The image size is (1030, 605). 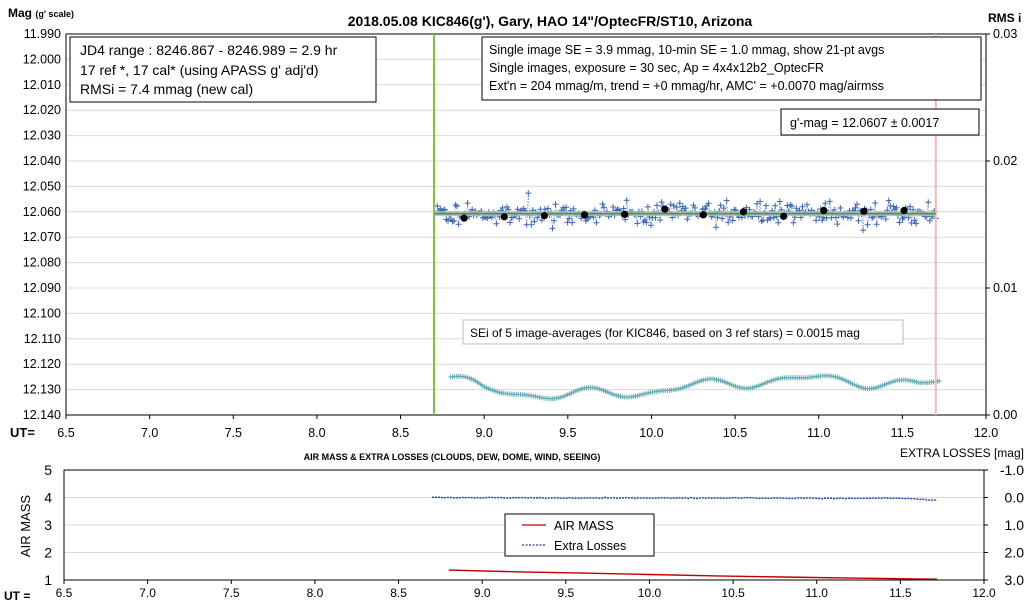 I want to click on top-x-tick-label: 8.5, so click(x=400, y=433).